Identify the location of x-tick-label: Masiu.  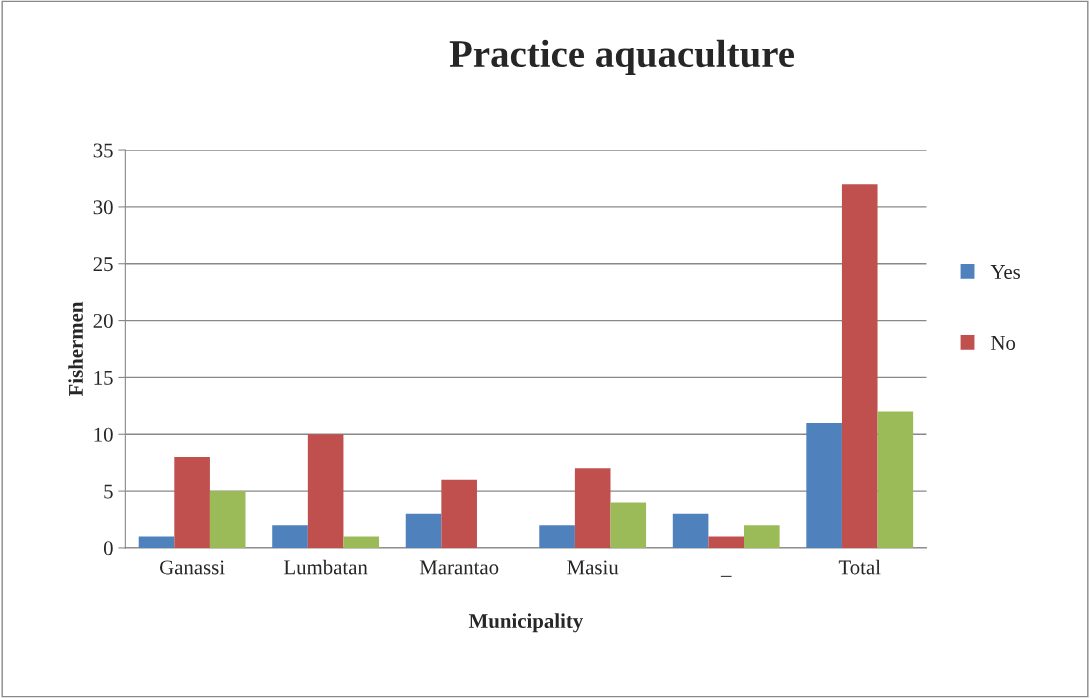
(593, 567).